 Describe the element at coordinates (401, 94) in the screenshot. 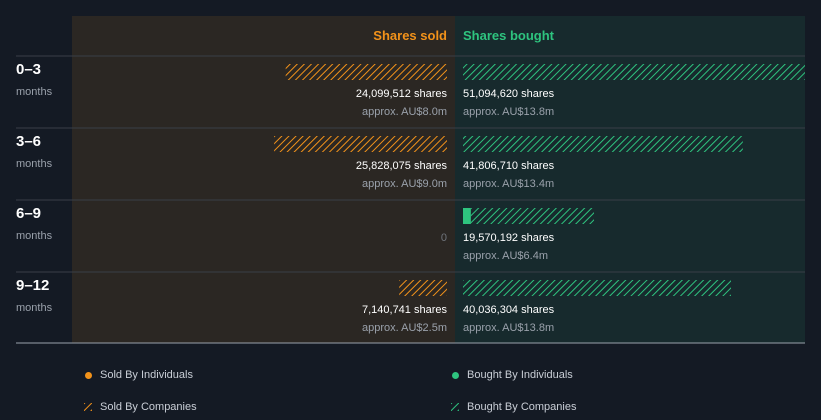

I see `sold-shares-label-0: 24,099,512 shares` at that location.